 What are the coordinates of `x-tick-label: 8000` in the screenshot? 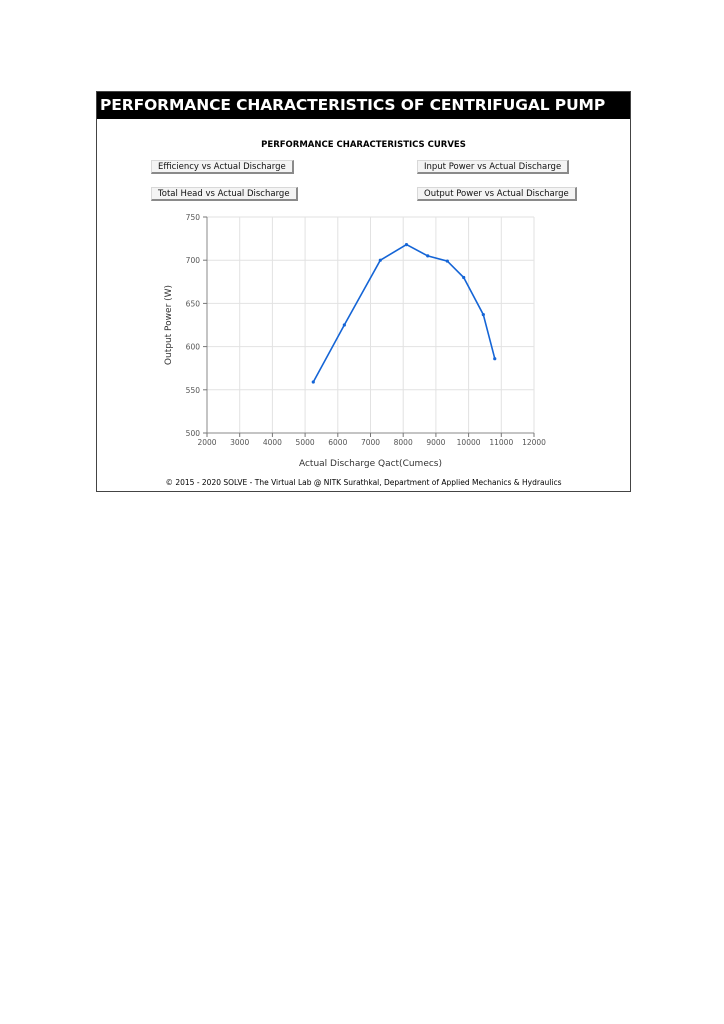 It's located at (403, 442).